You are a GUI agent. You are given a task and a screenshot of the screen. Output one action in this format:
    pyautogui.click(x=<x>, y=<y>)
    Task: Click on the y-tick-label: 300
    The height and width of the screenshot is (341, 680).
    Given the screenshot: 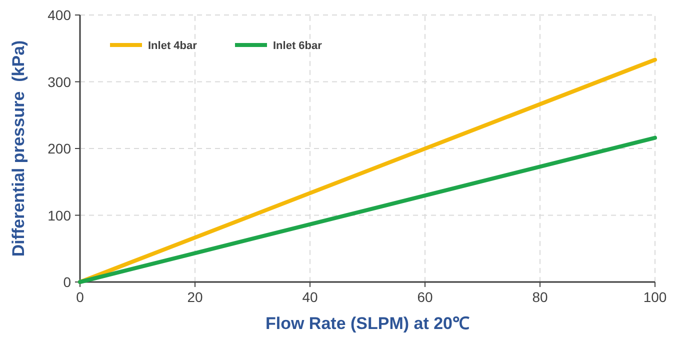 What is the action you would take?
    pyautogui.click(x=60, y=82)
    